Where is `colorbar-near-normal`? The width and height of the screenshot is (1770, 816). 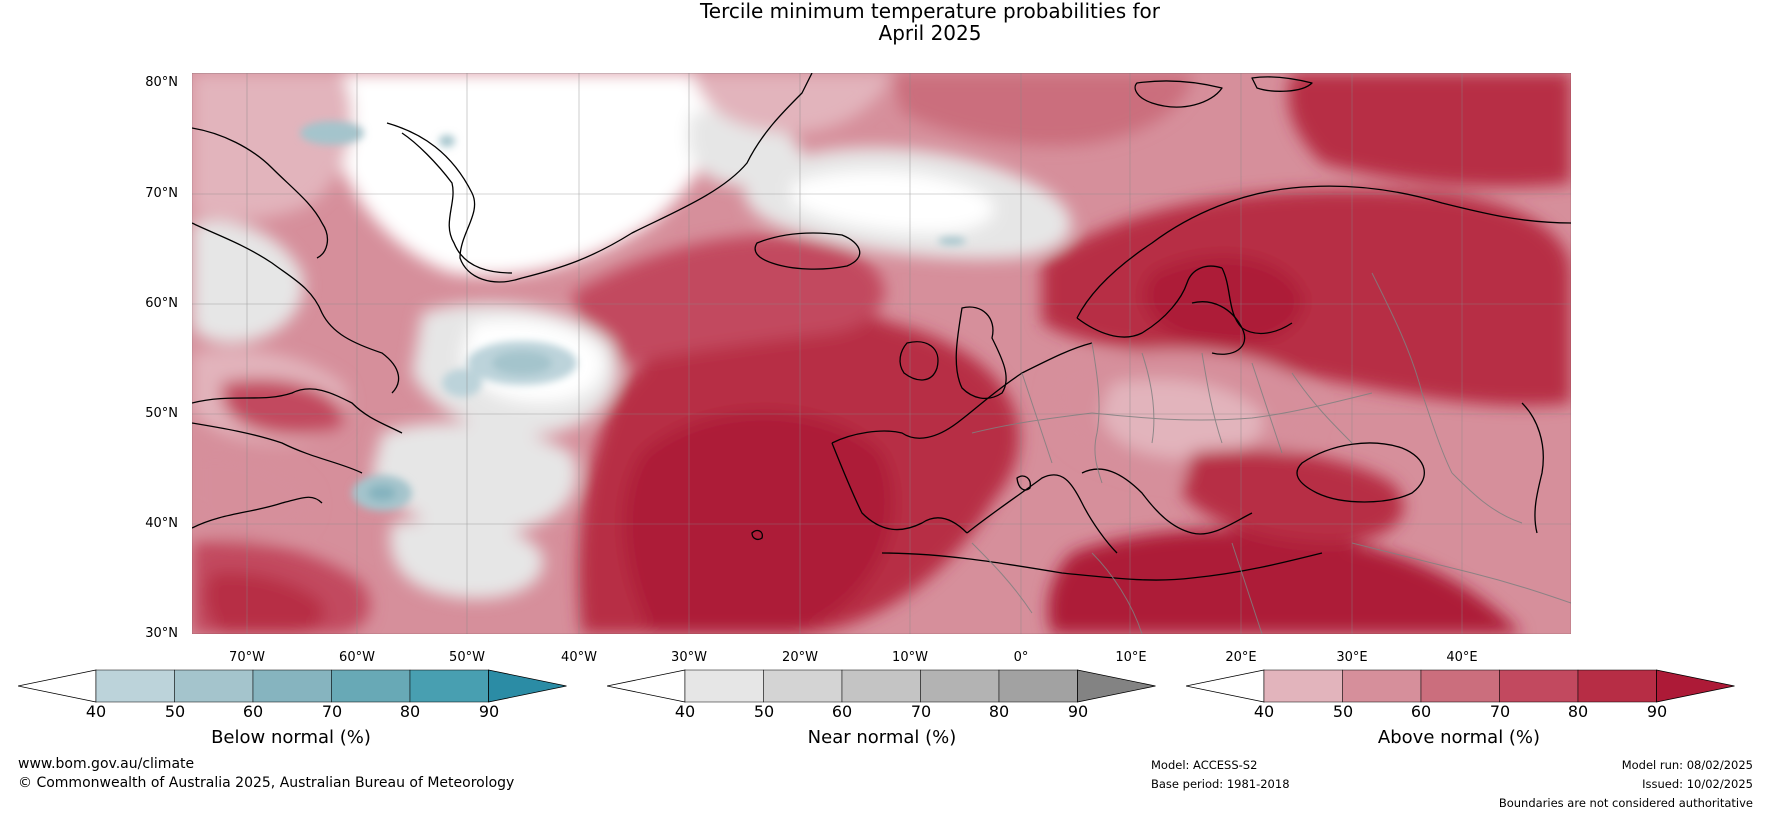
colorbar-near-normal is located at coordinates (881, 688).